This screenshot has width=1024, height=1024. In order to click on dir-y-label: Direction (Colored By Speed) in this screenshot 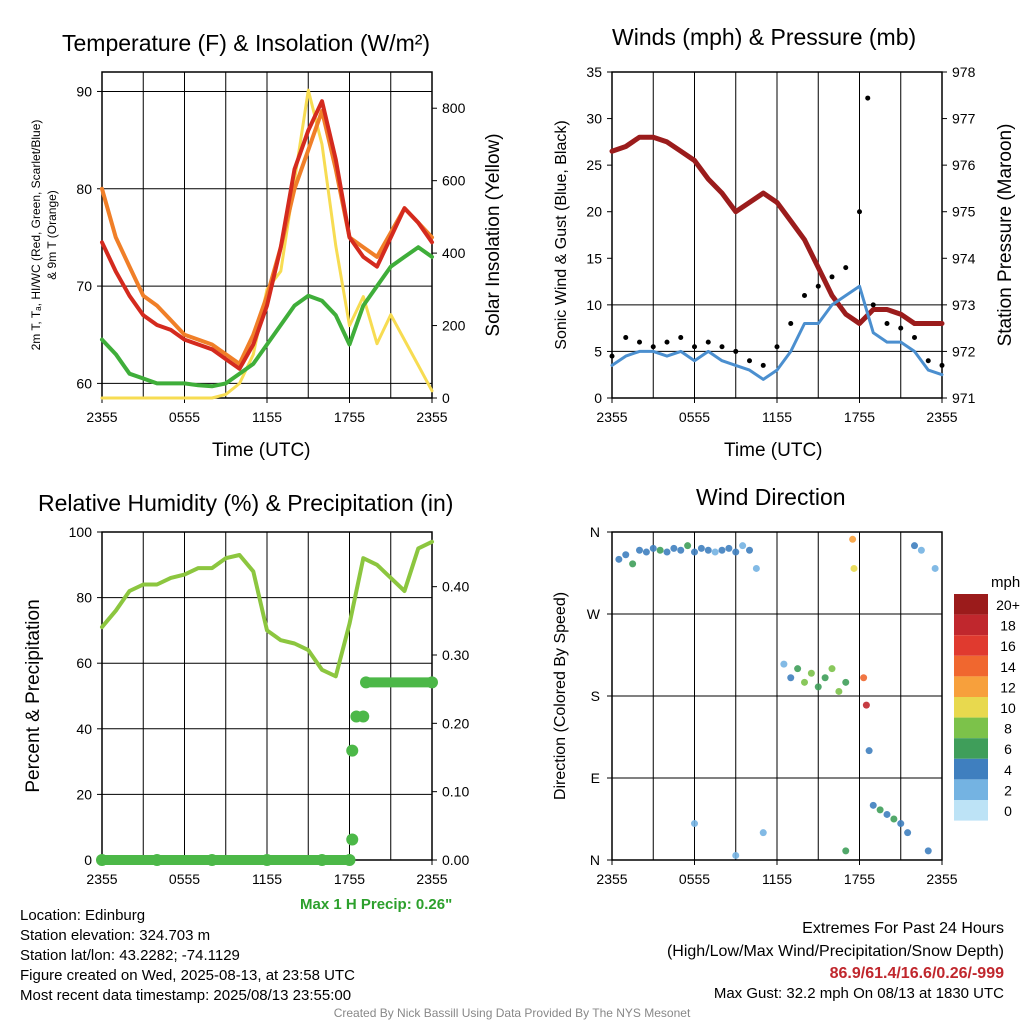, I will do `click(560, 696)`.